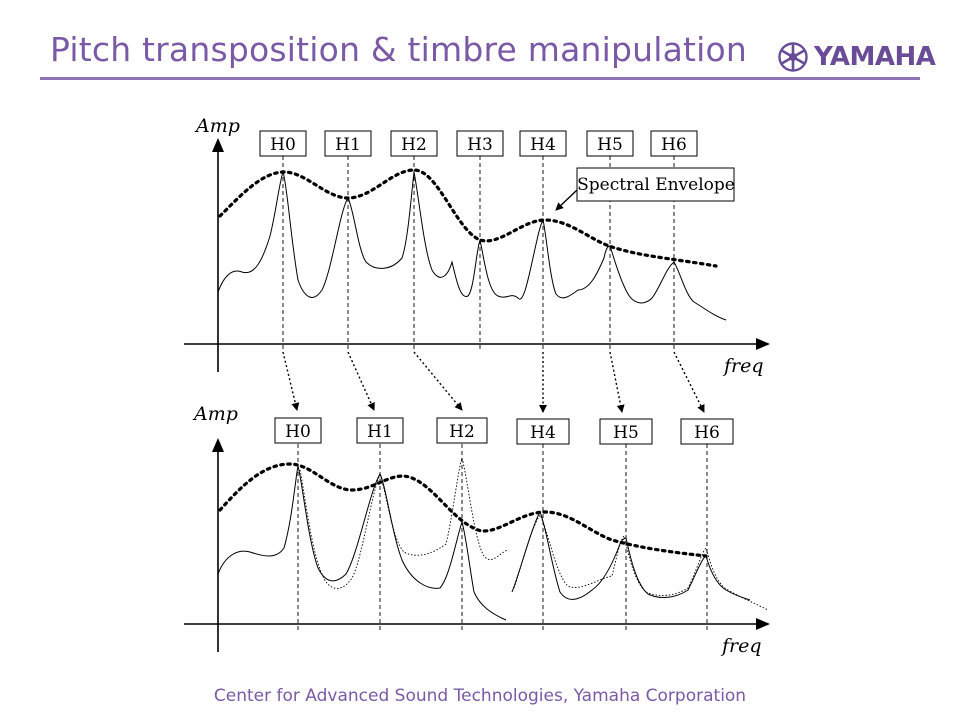 The image size is (960, 720). Describe the element at coordinates (480, 78) in the screenshot. I see `title-underline` at that location.